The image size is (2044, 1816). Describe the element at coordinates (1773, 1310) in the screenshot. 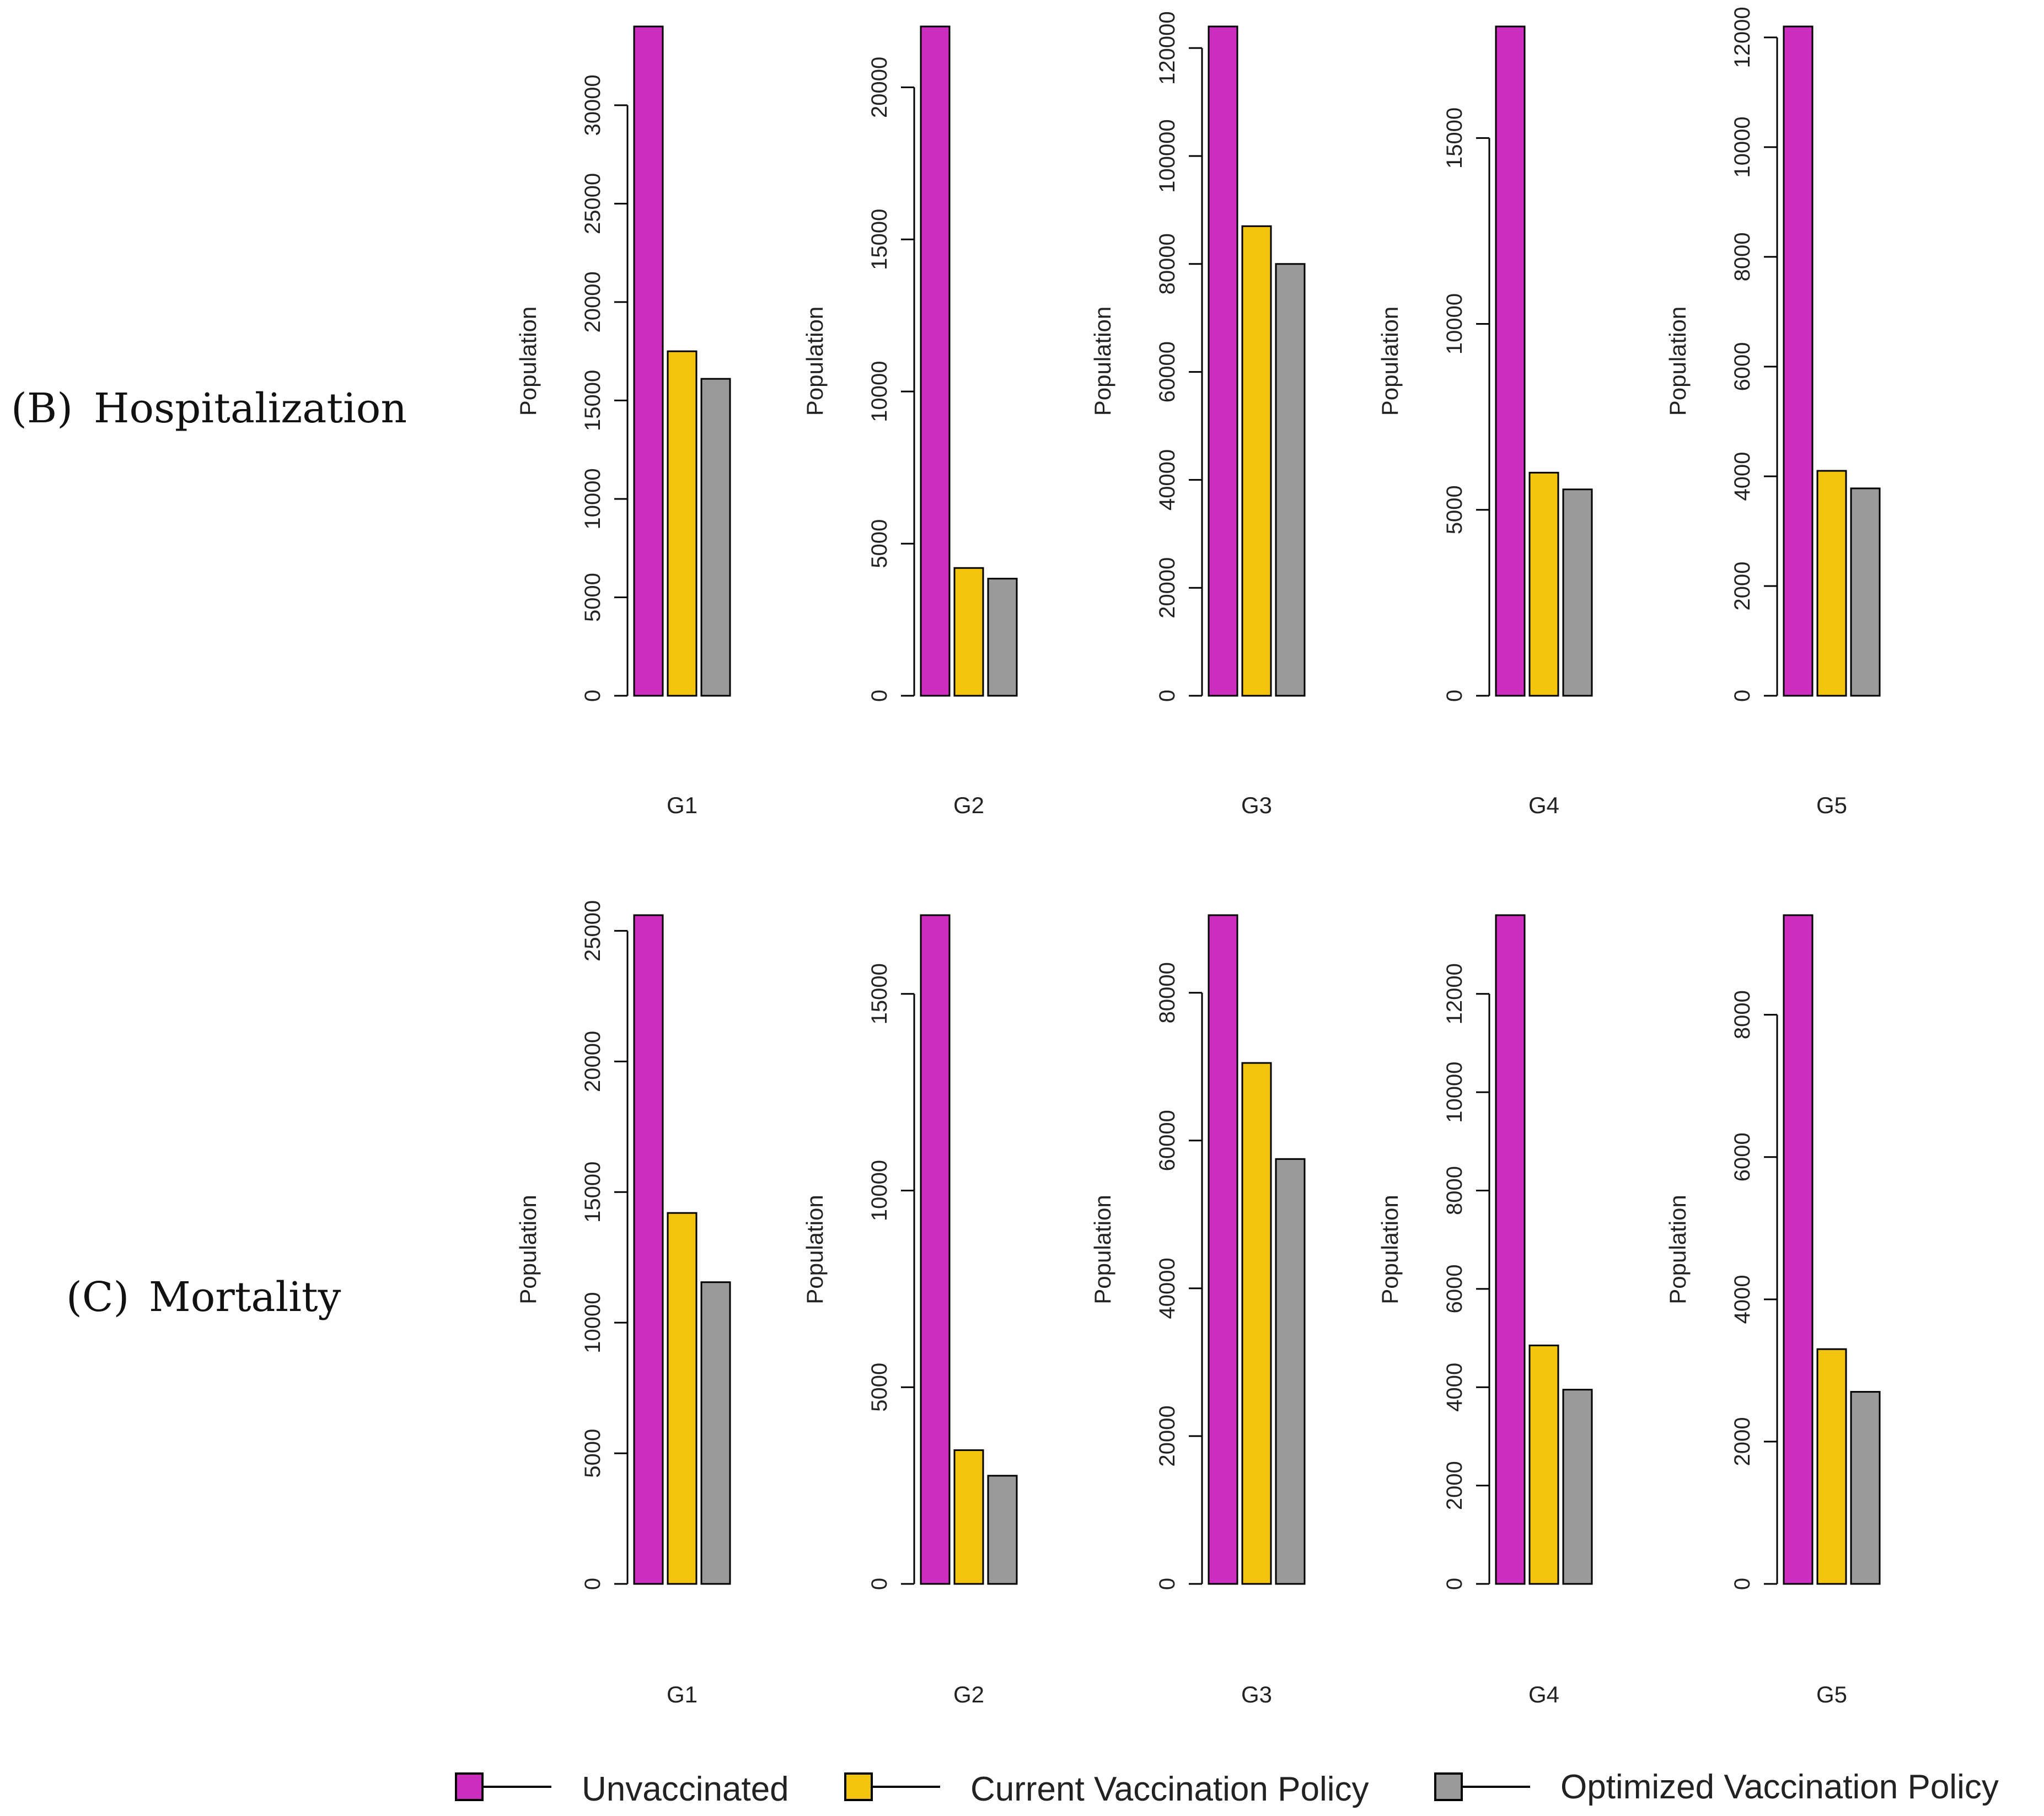

I see `panel-mortality-g5: 0 2000 4000 6000 8000 Population G5` at that location.